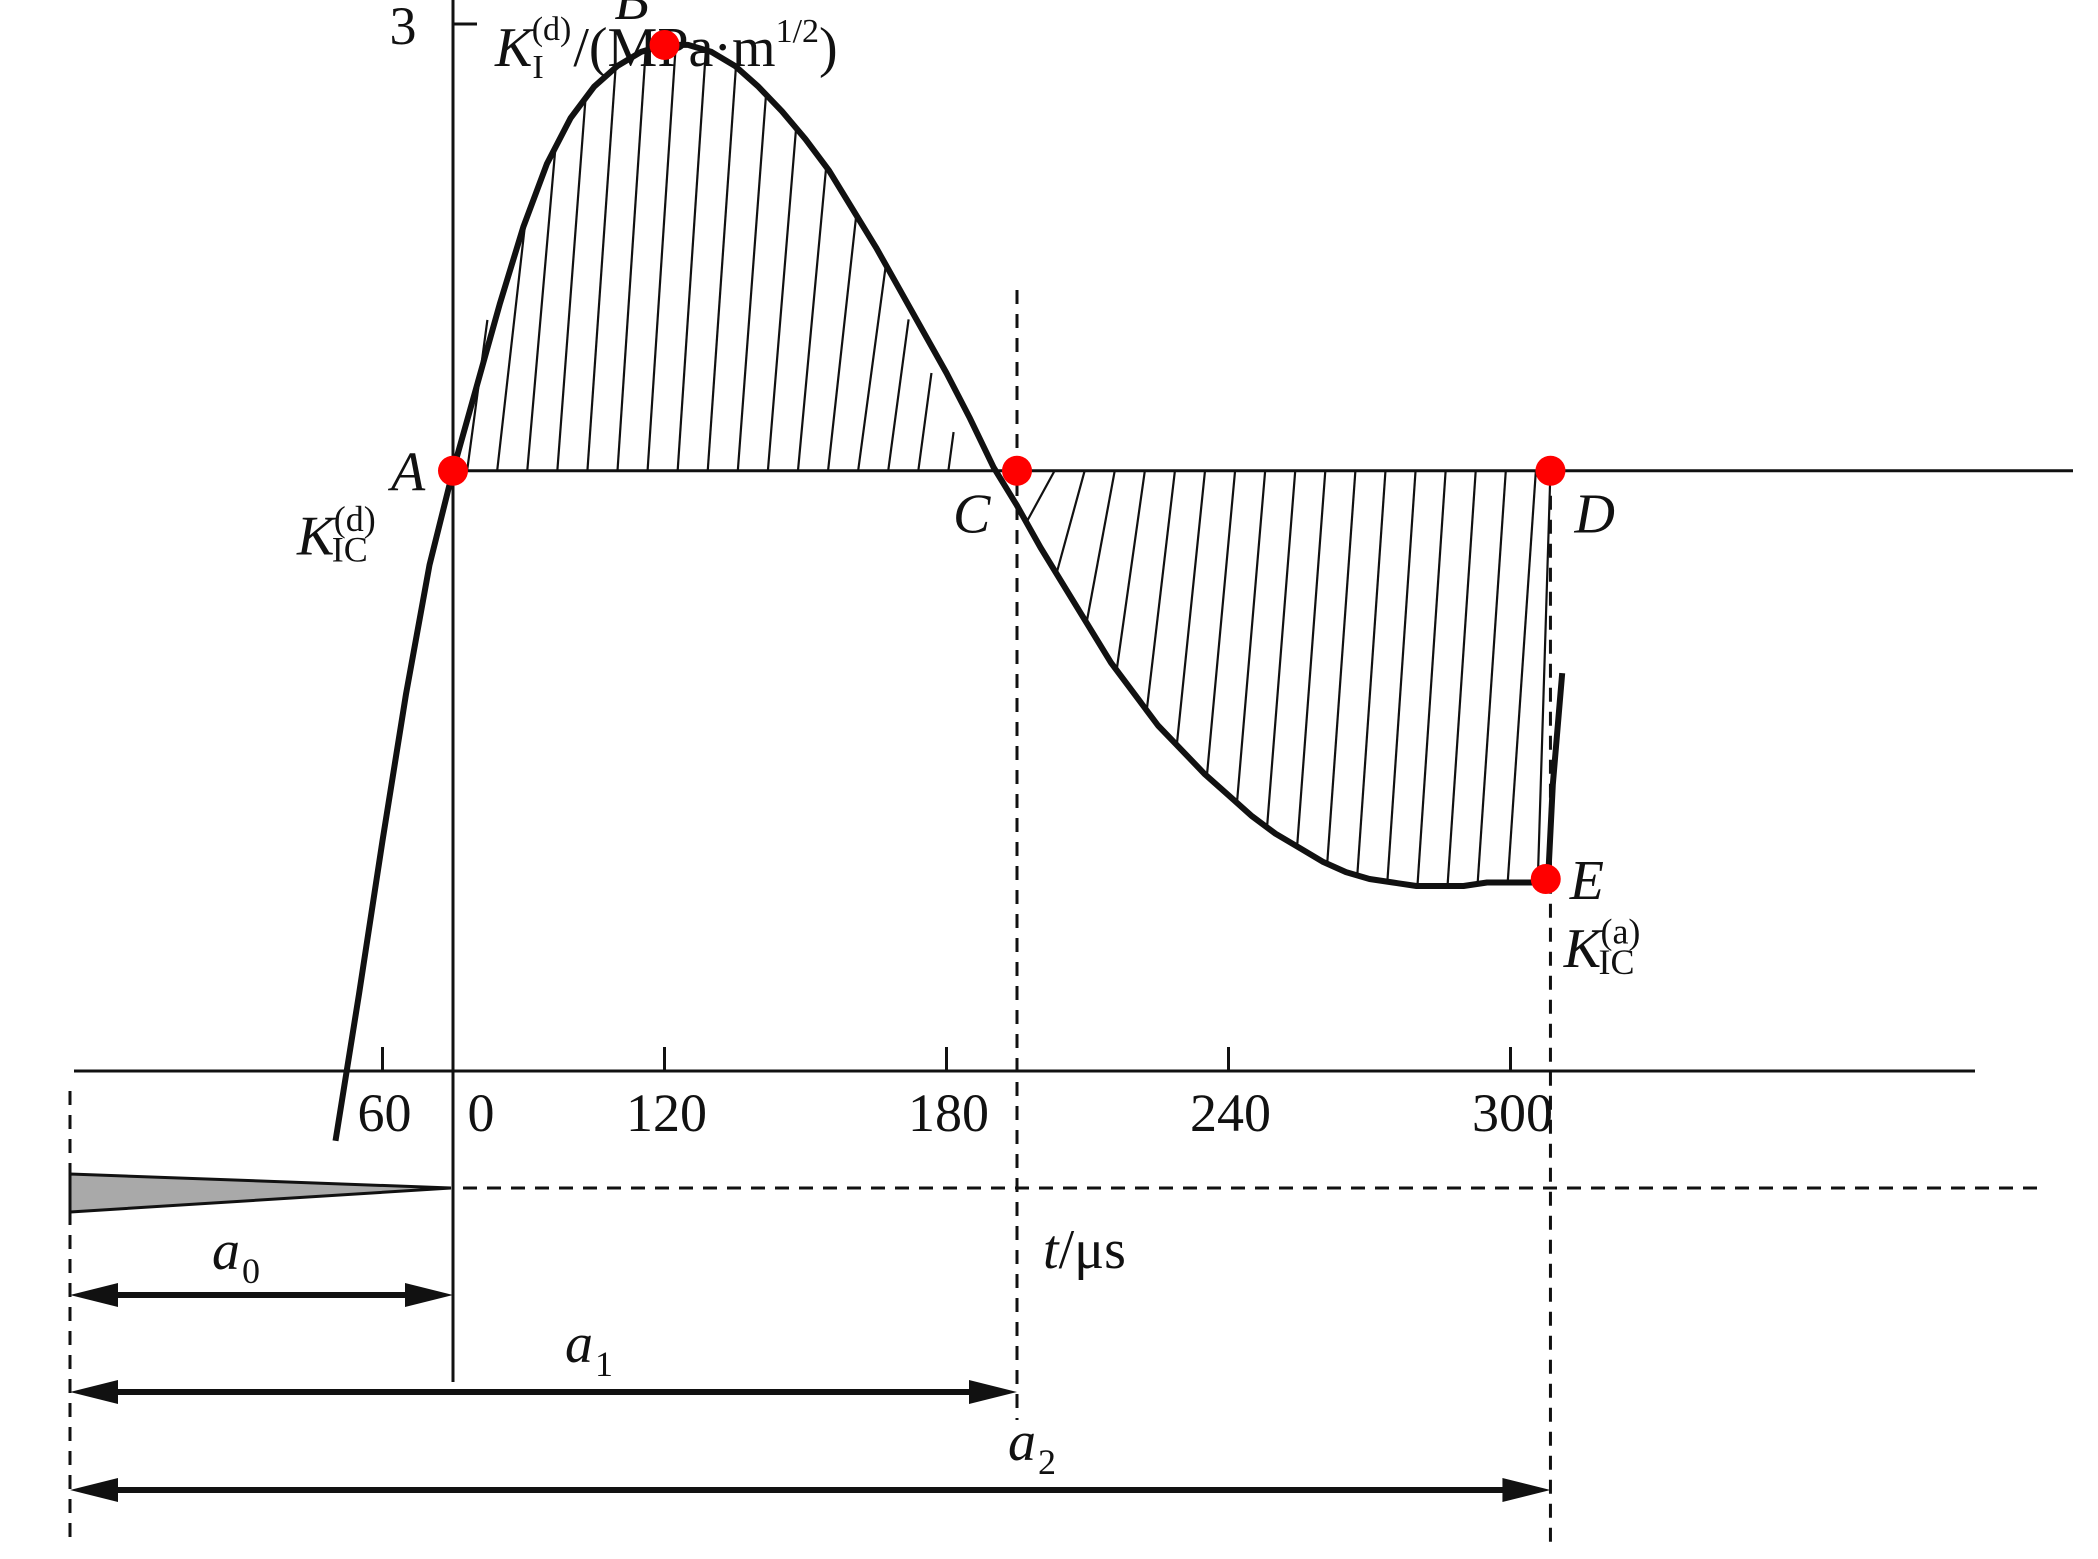 Image resolution: width=2098 pixels, height=1559 pixels. What do you see at coordinates (355, 519) in the screenshot?
I see `k-ic-dynamic-label-superscript: (d)` at bounding box center [355, 519].